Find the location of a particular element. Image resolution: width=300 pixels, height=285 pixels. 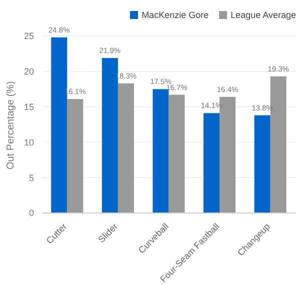

y-tick-label: 20 is located at coordinates (29, 71).